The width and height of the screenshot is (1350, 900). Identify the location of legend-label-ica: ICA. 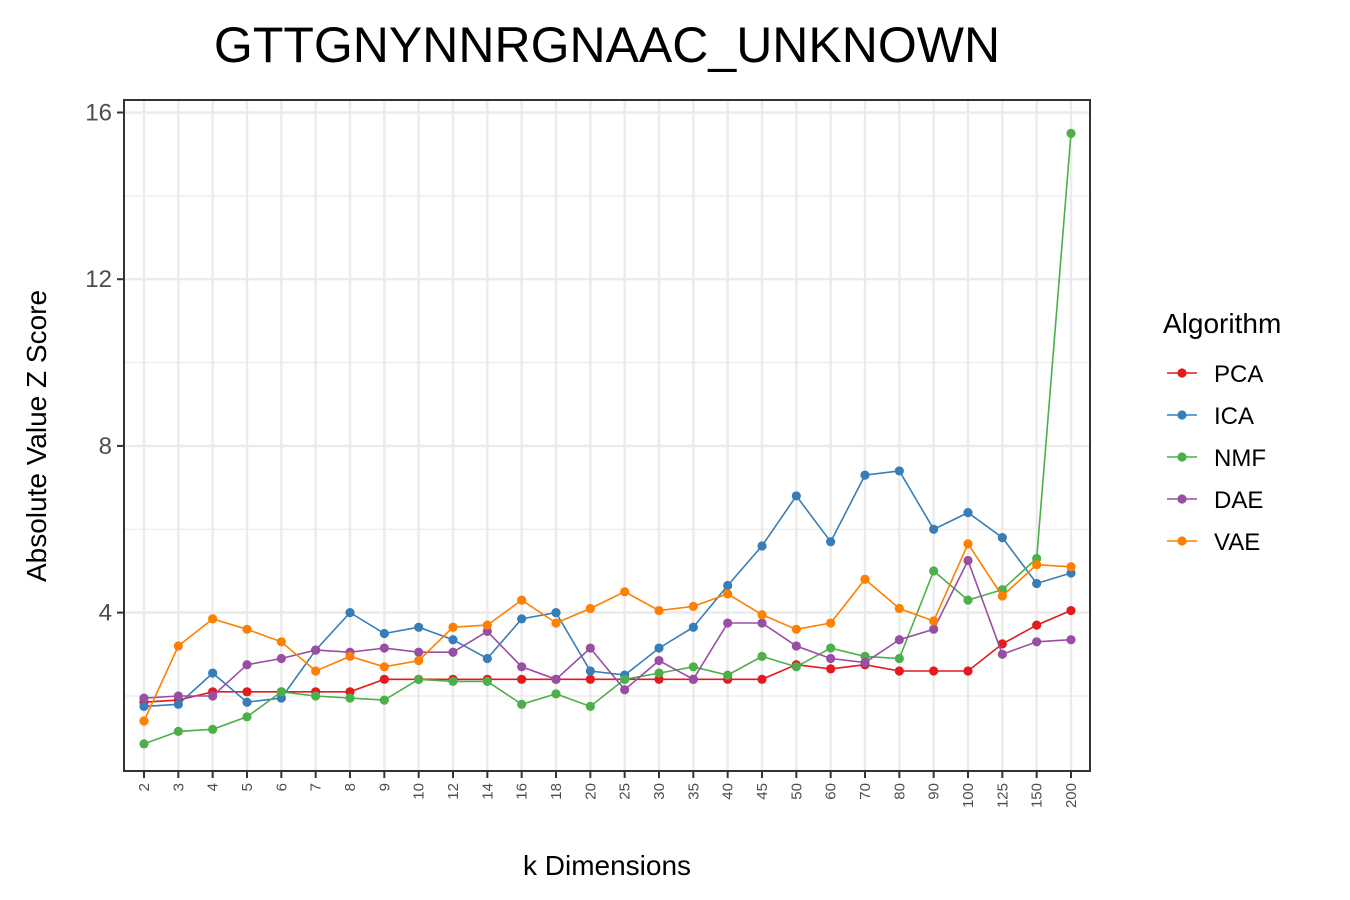
(1234, 416).